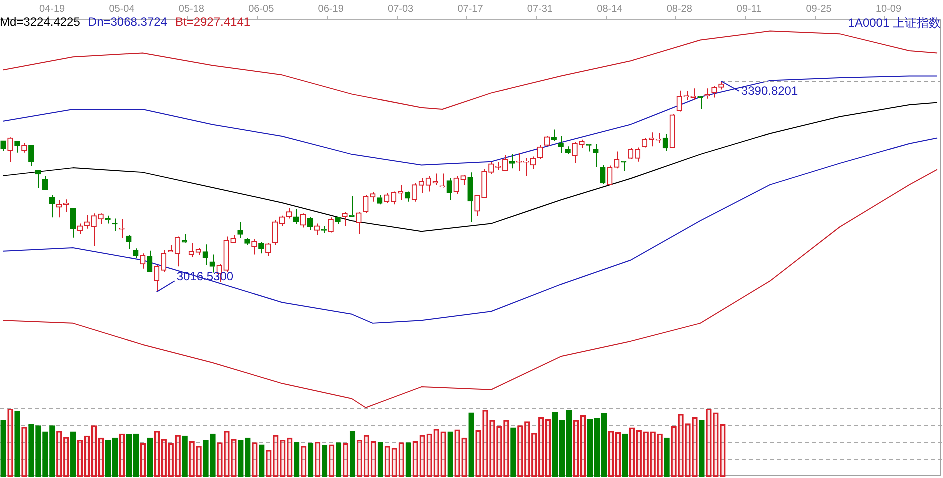  Describe the element at coordinates (679, 9) in the screenshot. I see `x-tick-label: 08-28` at that location.